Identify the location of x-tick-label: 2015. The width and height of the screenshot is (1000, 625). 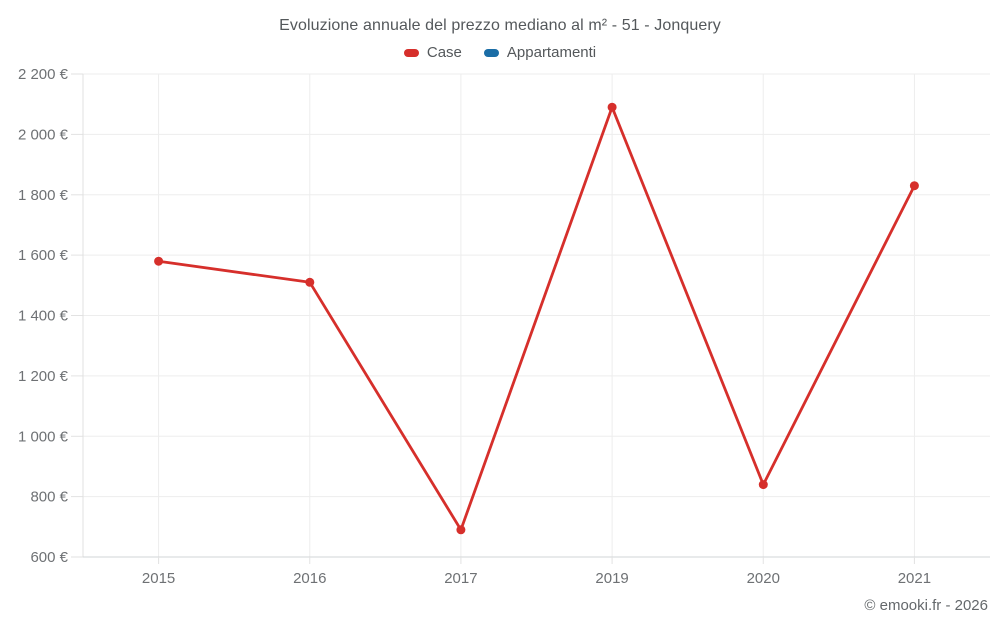
(158, 578).